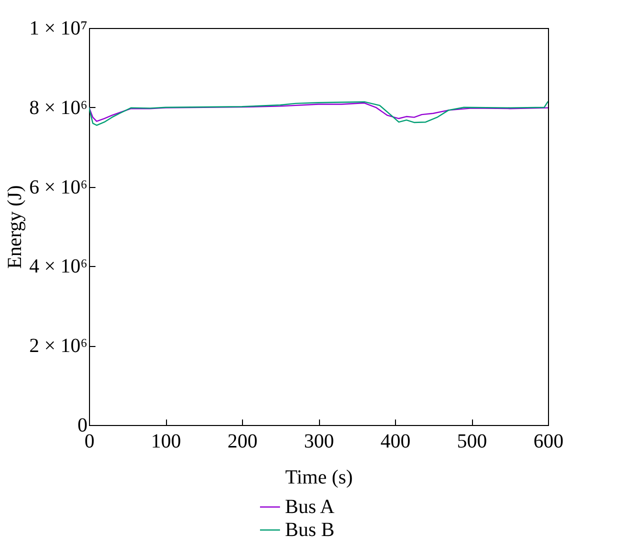 Image resolution: width=617 pixels, height=558 pixels. Describe the element at coordinates (243, 441) in the screenshot. I see `x-tick-label: 200` at that location.